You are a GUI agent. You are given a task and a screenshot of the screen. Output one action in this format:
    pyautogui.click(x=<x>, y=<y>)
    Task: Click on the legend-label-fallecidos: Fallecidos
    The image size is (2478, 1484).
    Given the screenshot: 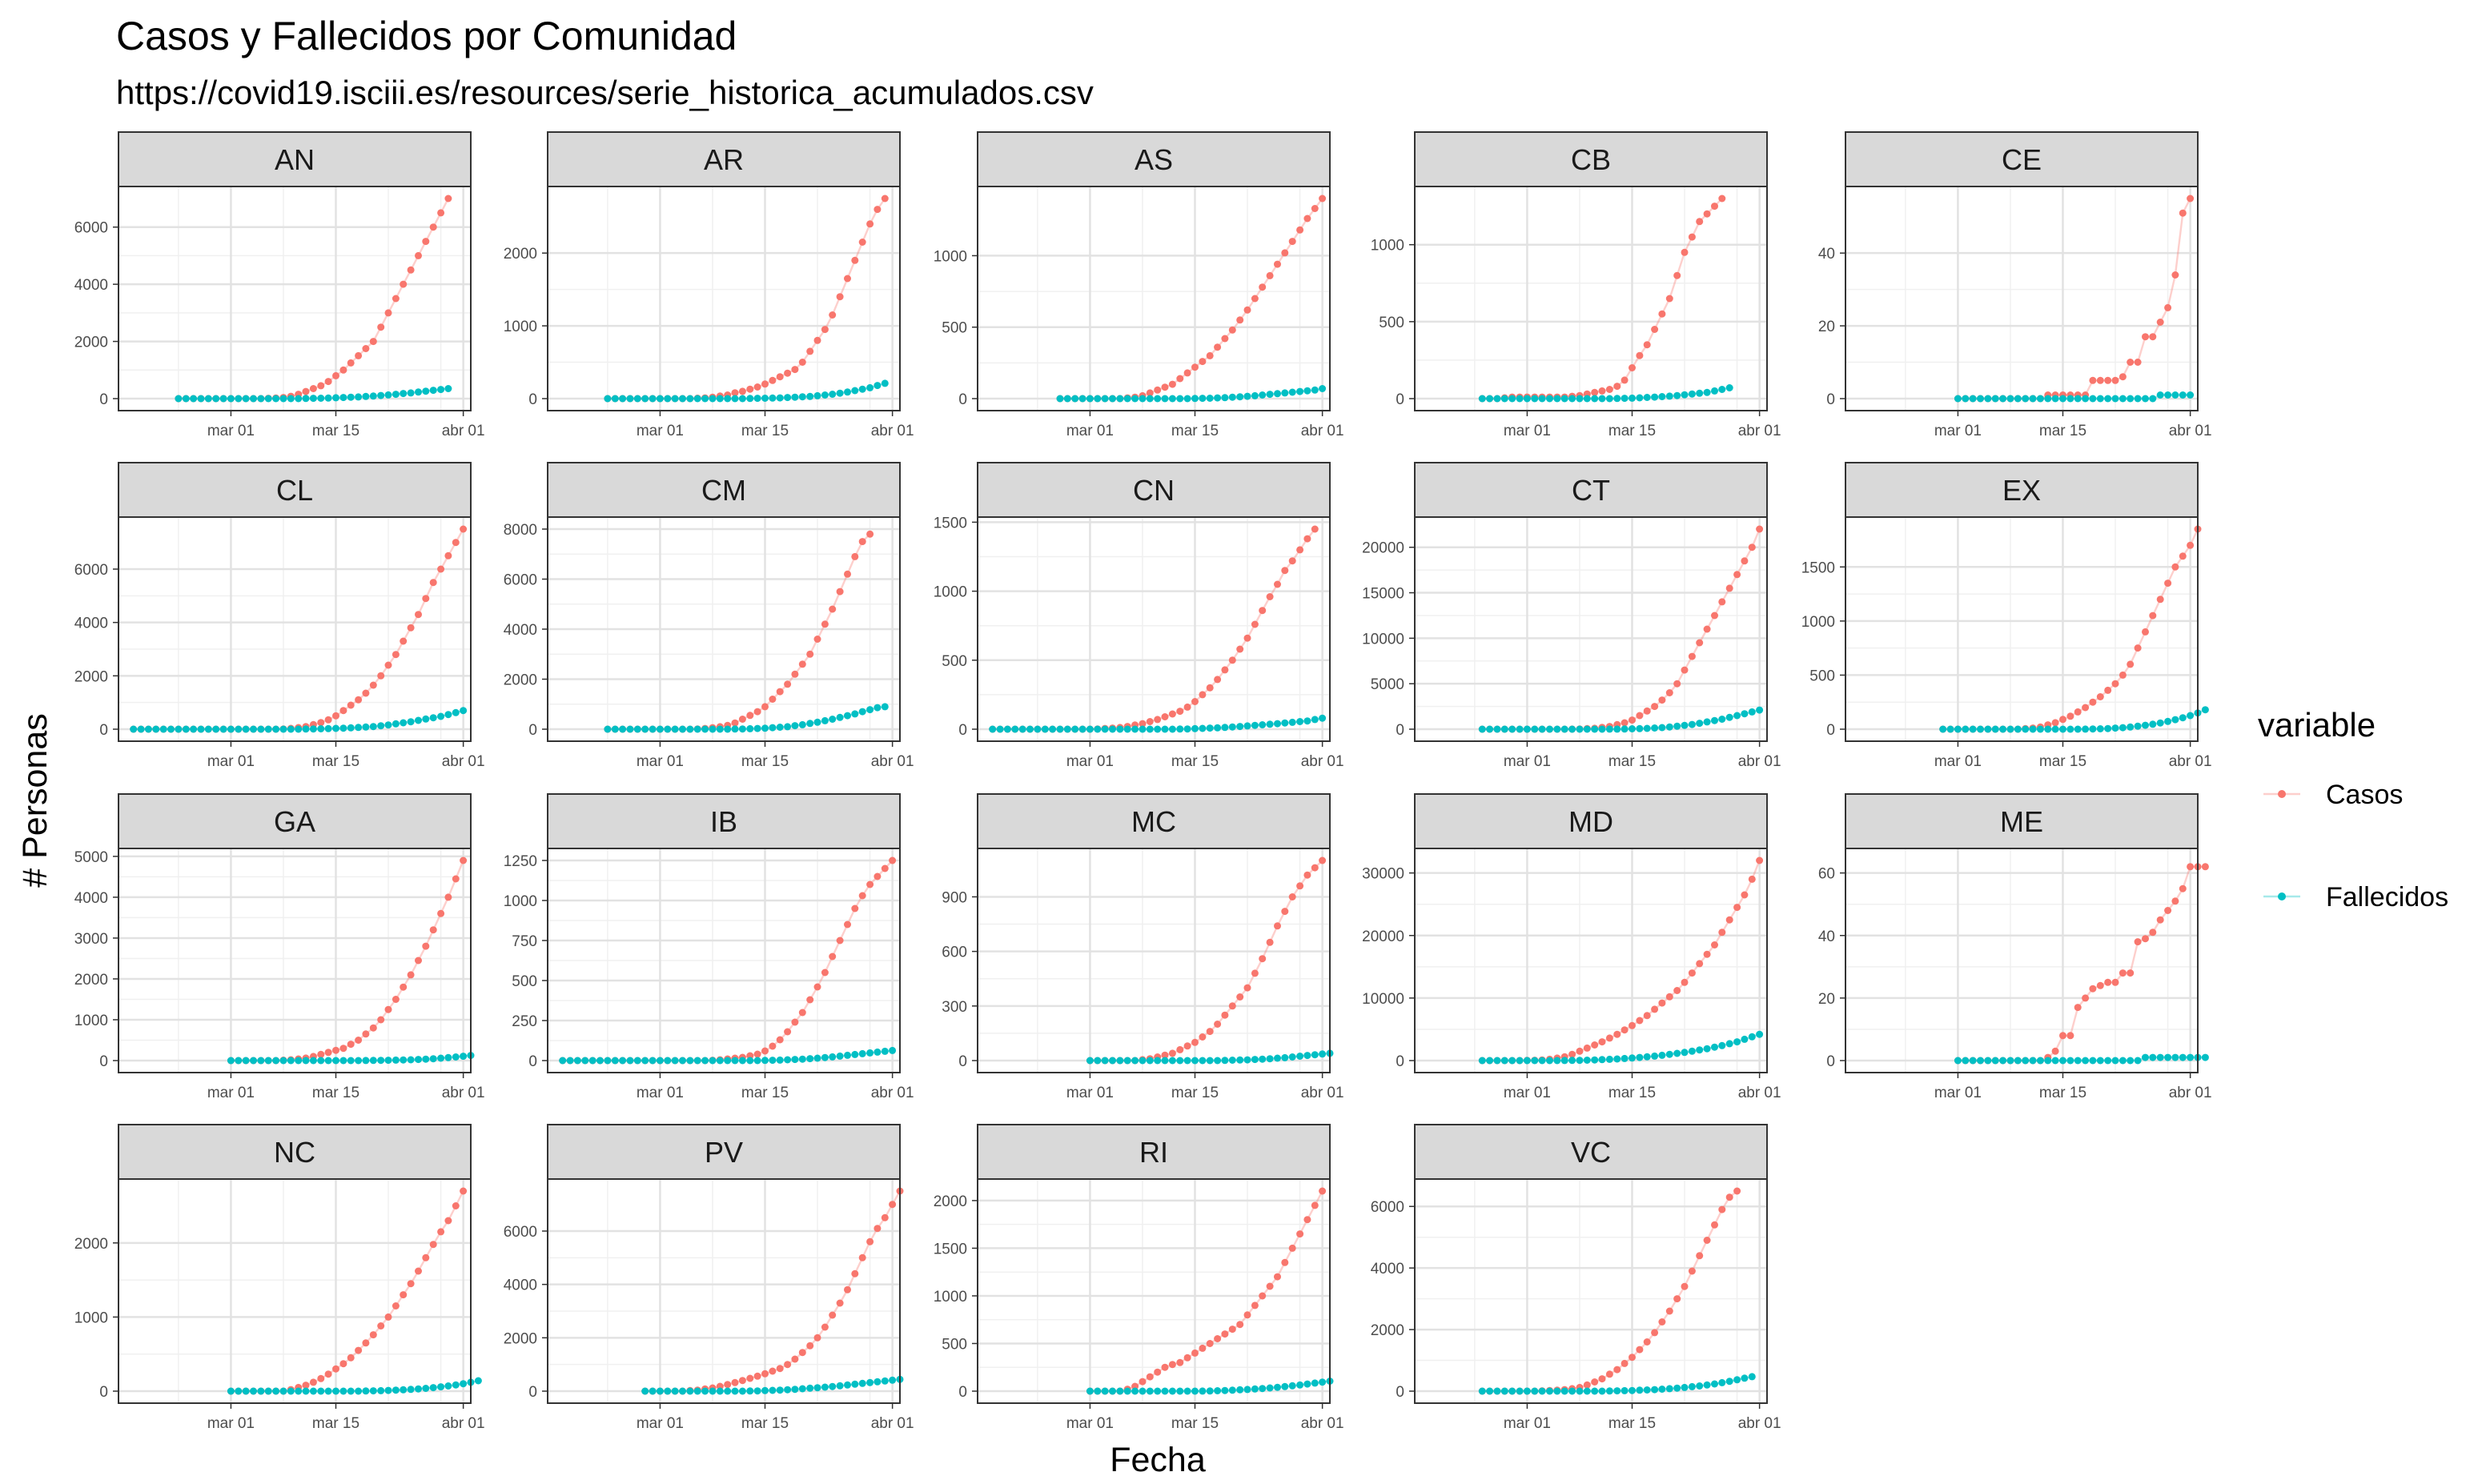 What is the action you would take?
    pyautogui.click(x=2387, y=897)
    